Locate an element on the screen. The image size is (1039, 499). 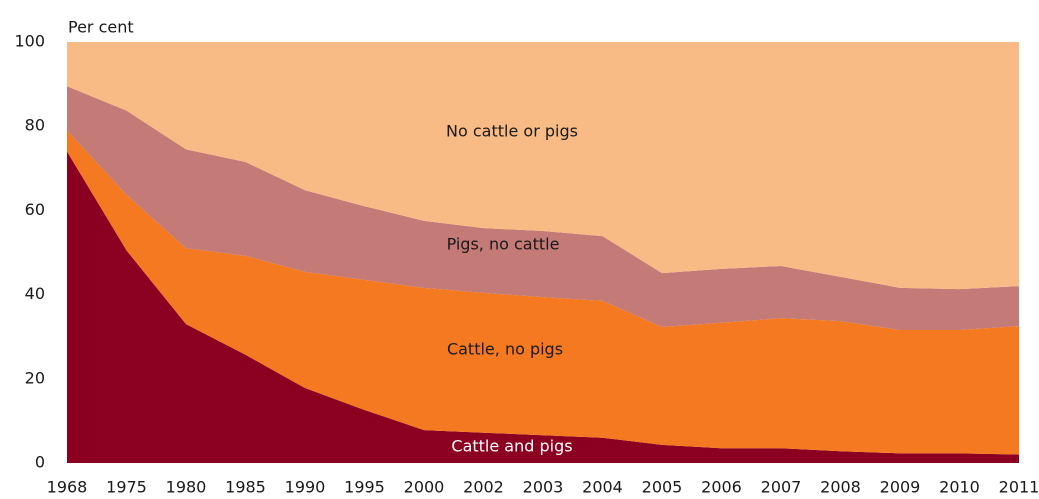
y-tick-label: 60 is located at coordinates (35, 209).